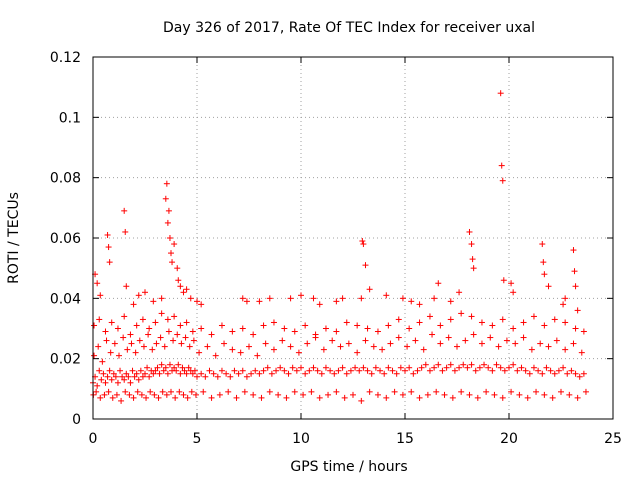  Describe the element at coordinates (14, 238) in the screenshot. I see `y-axis-label: ROTI / TECUs` at that location.